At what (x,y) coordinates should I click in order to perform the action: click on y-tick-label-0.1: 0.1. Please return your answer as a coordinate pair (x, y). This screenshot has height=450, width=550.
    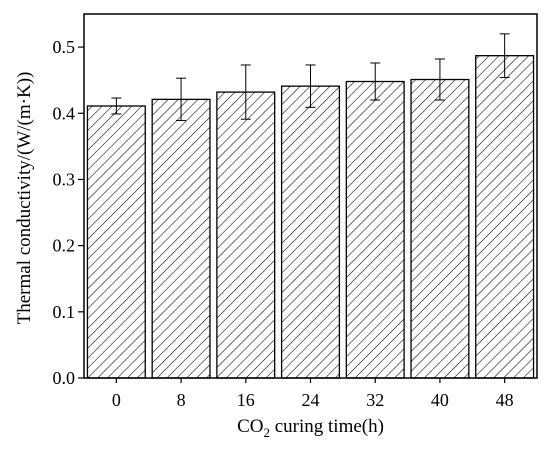
    Looking at the image, I should click on (64, 312).